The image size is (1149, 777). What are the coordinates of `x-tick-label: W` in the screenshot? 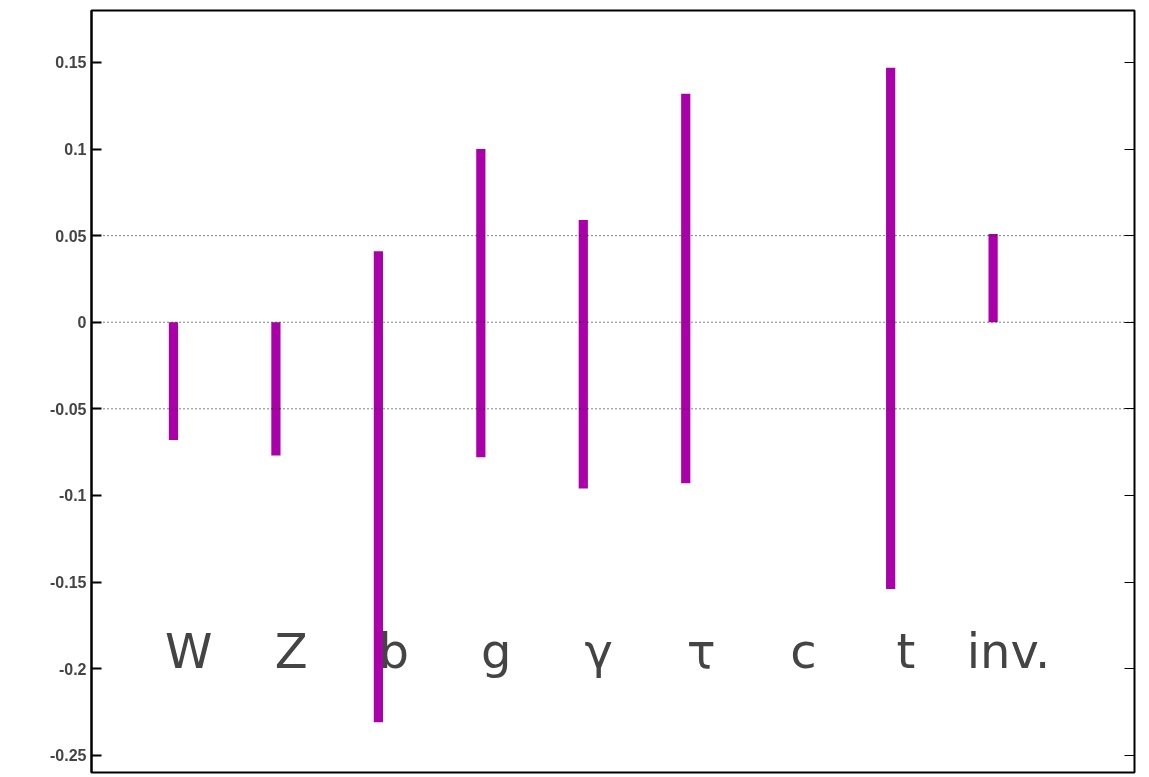 It's located at (189, 650).